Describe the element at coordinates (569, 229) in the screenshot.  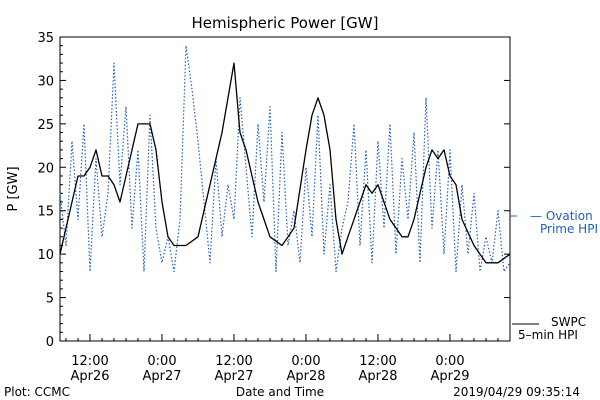
I see `legend-ovation-line2: Prime HPI` at that location.